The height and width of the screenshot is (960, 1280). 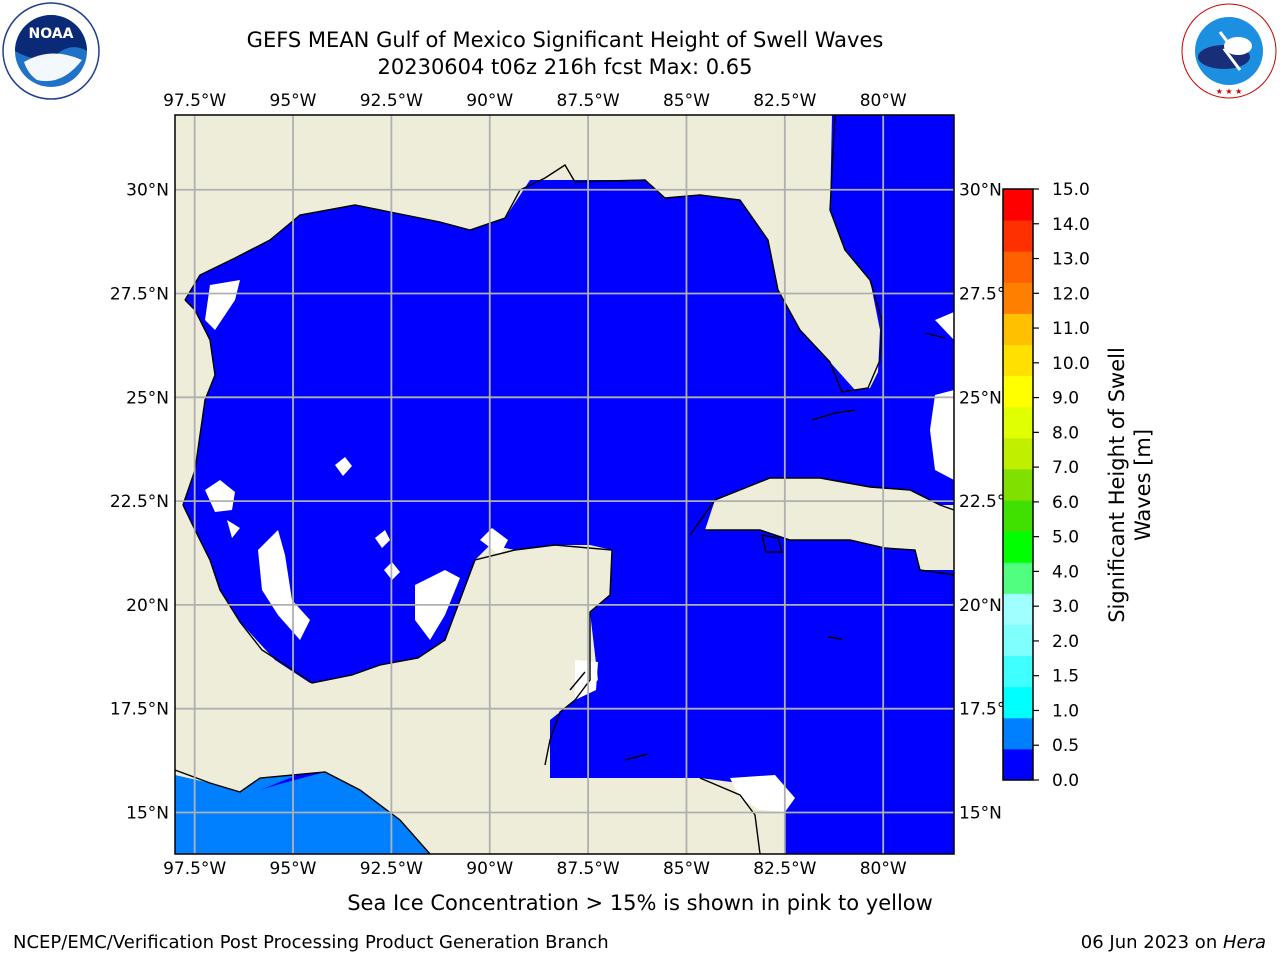 What do you see at coordinates (1229, 51) in the screenshot?
I see `nws-logo: ★ ★ ★` at bounding box center [1229, 51].